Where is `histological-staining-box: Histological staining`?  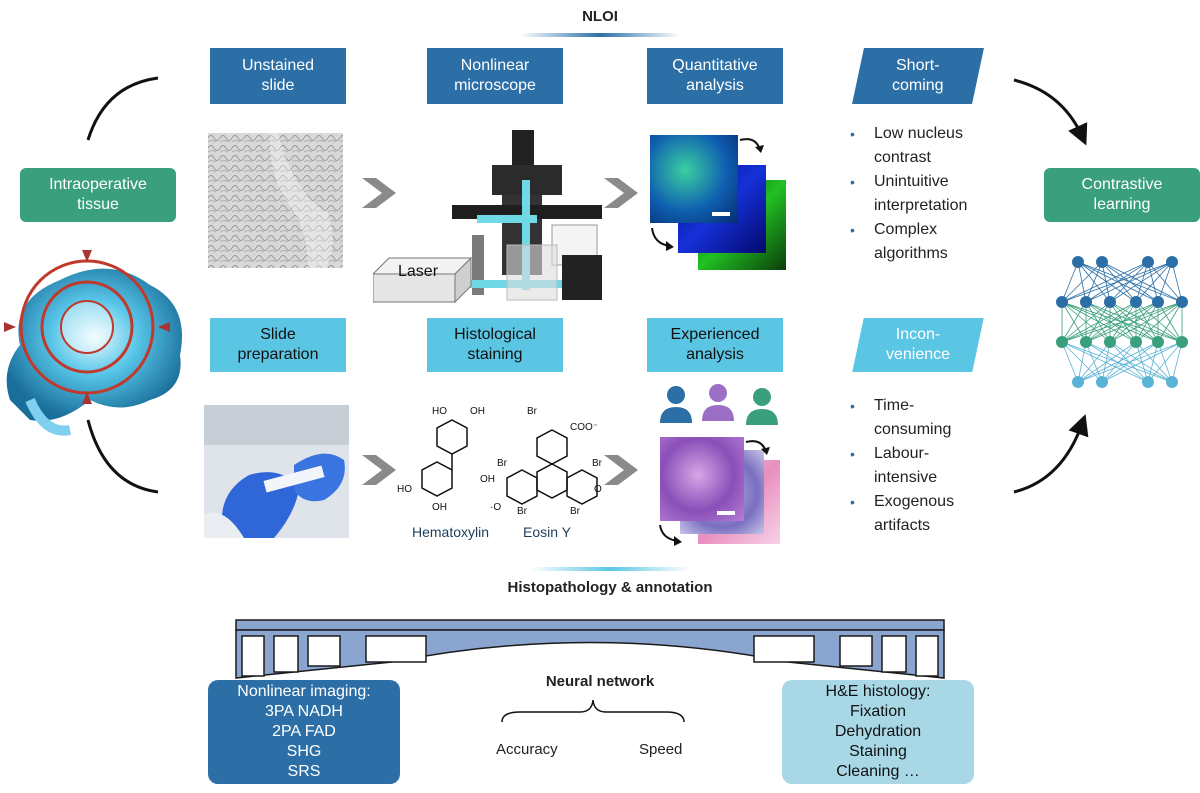 histological-staining-box: Histological staining is located at coordinates (495, 345).